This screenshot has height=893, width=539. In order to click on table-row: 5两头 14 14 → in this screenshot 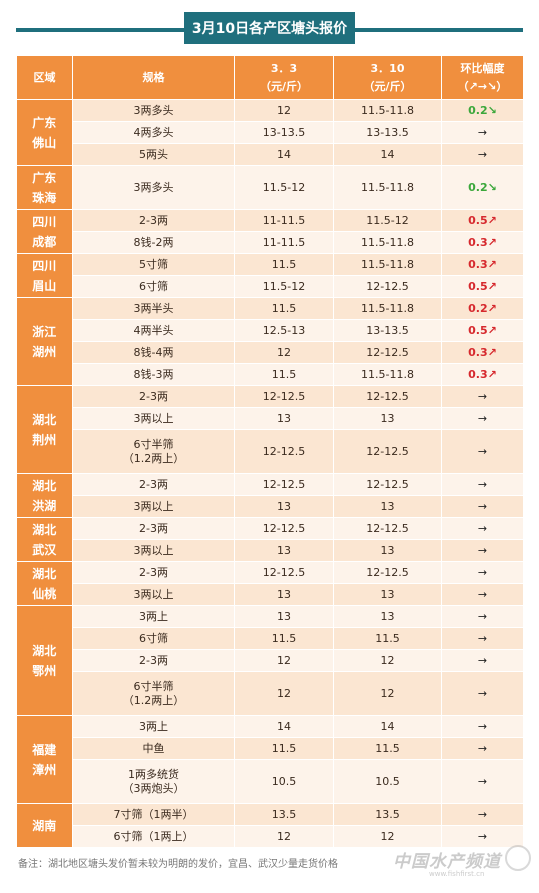, I will do `click(270, 154)`.